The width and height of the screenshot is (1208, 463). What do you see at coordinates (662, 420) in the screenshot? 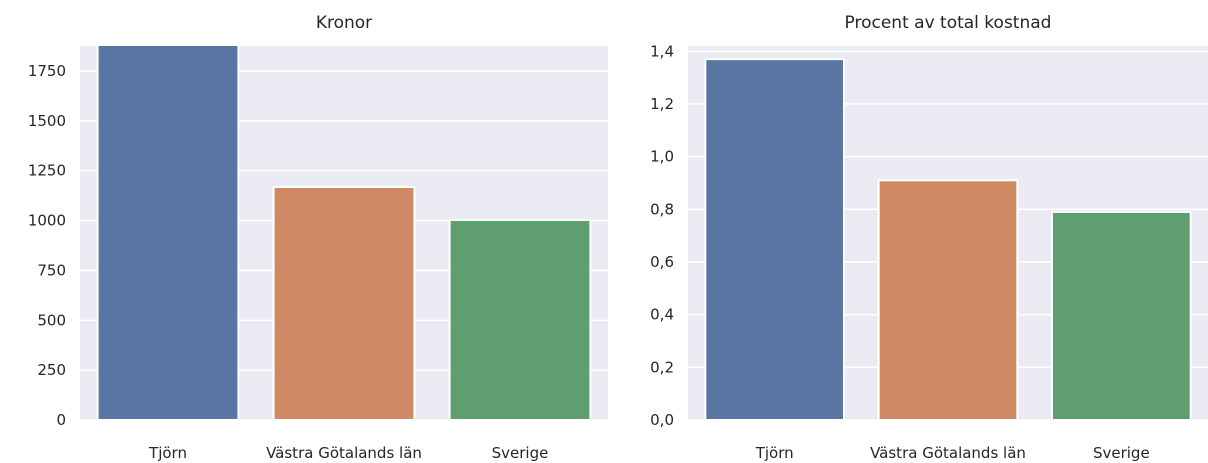
I see `procent-ytick-label: 0,0` at bounding box center [662, 420].